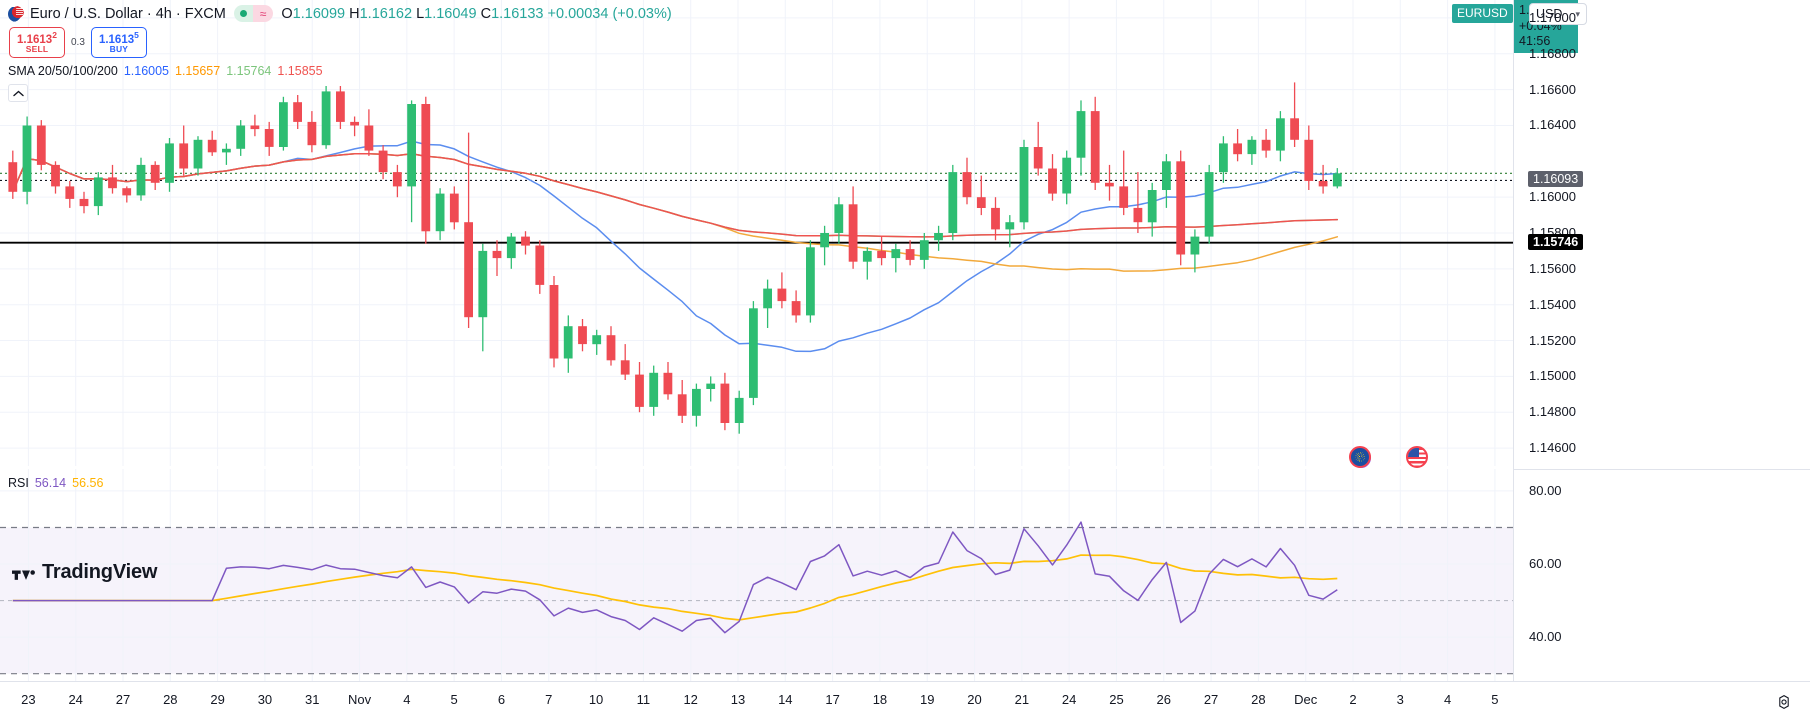 Image resolution: width=1810 pixels, height=722 pixels. What do you see at coordinates (1577, 13) in the screenshot?
I see `chevron-down-icon: ▾` at bounding box center [1577, 13].